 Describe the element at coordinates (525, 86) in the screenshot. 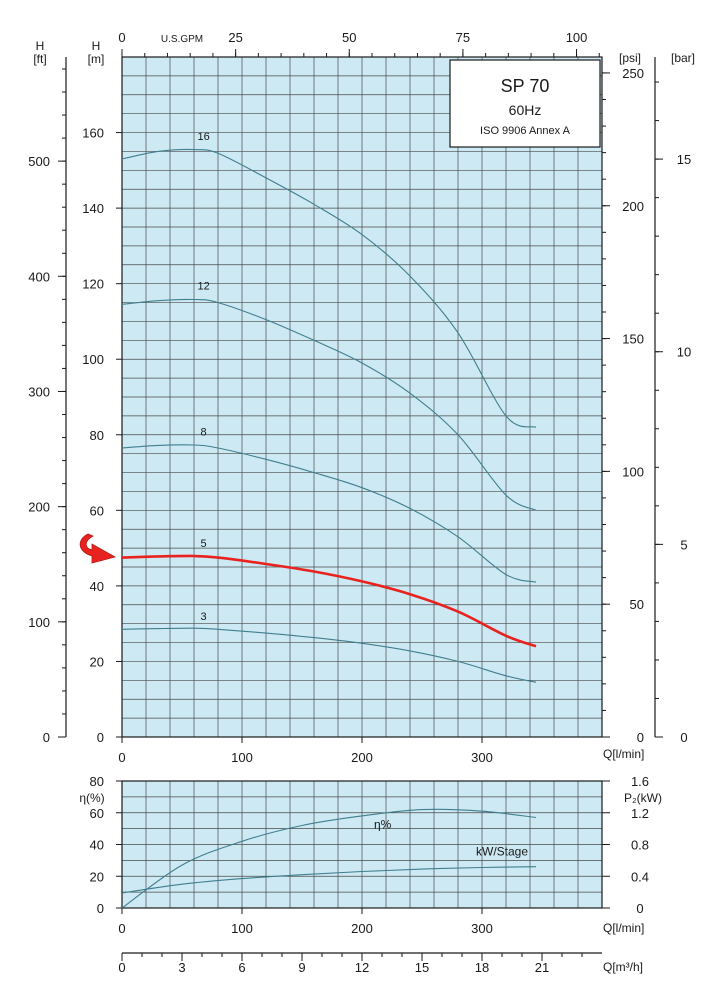

I see `title-model: SP 70` at that location.